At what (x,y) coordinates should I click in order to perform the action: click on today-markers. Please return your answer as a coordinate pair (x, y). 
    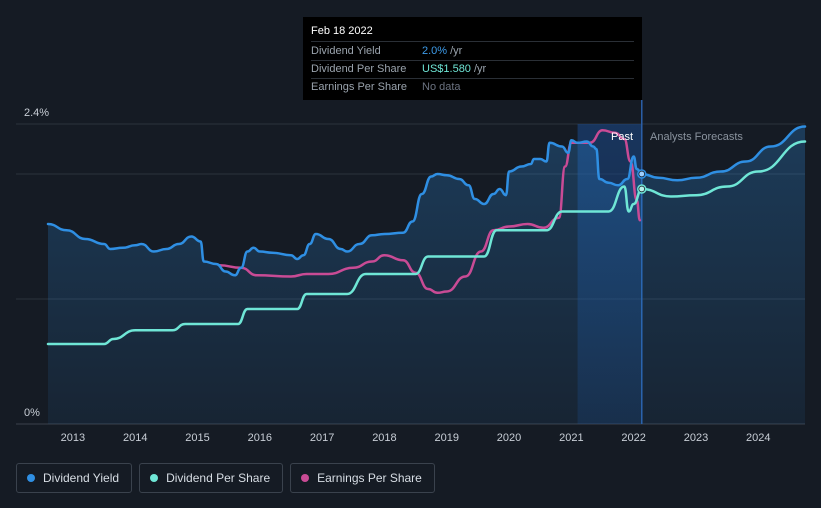
    Looking at the image, I should click on (642, 181).